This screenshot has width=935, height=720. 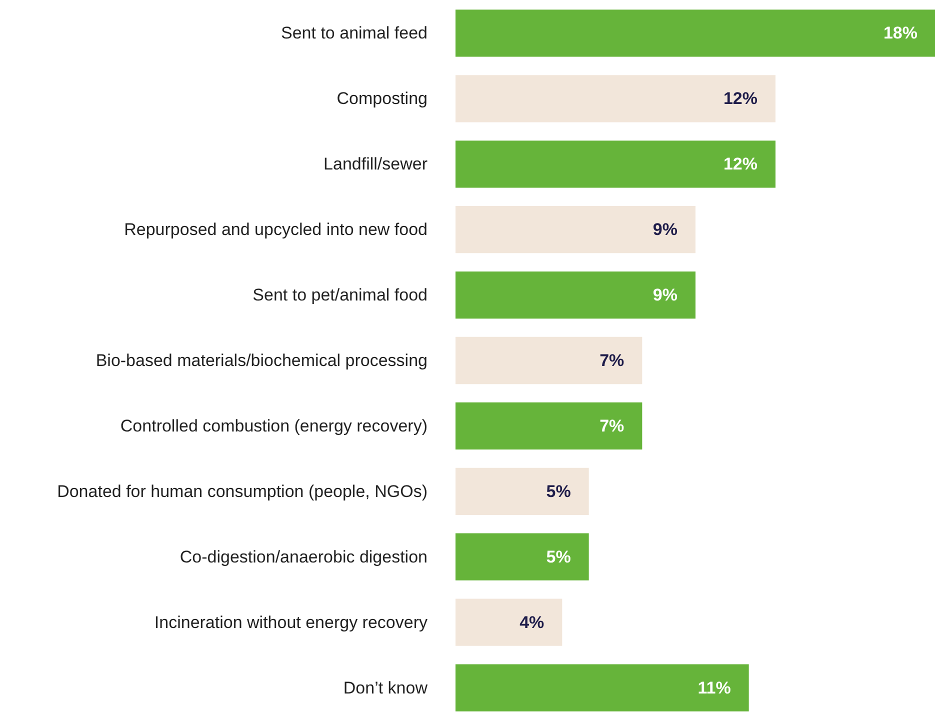 What do you see at coordinates (291, 622) in the screenshot?
I see `y-tick-label: Incineration without energy recovery` at bounding box center [291, 622].